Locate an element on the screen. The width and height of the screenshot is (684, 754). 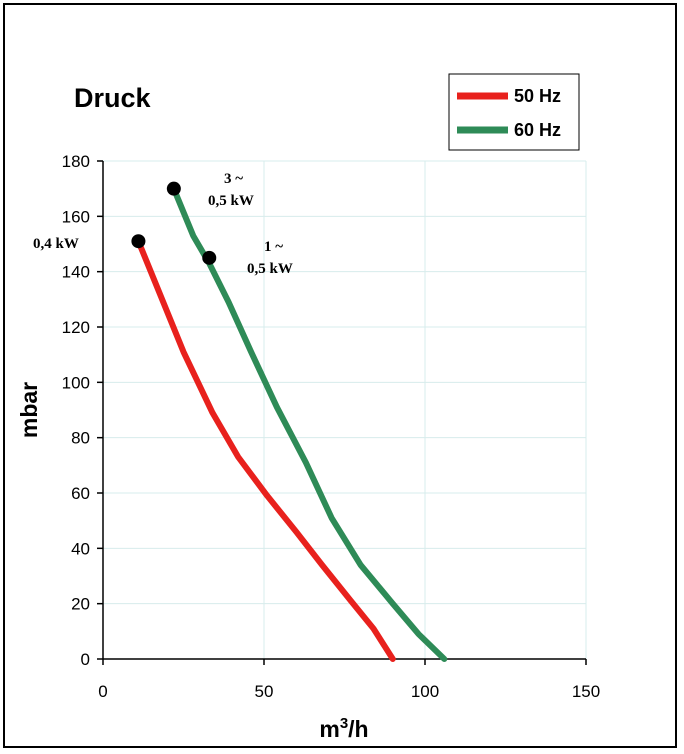
y-tick-label-40: 40 is located at coordinates (80, 548).